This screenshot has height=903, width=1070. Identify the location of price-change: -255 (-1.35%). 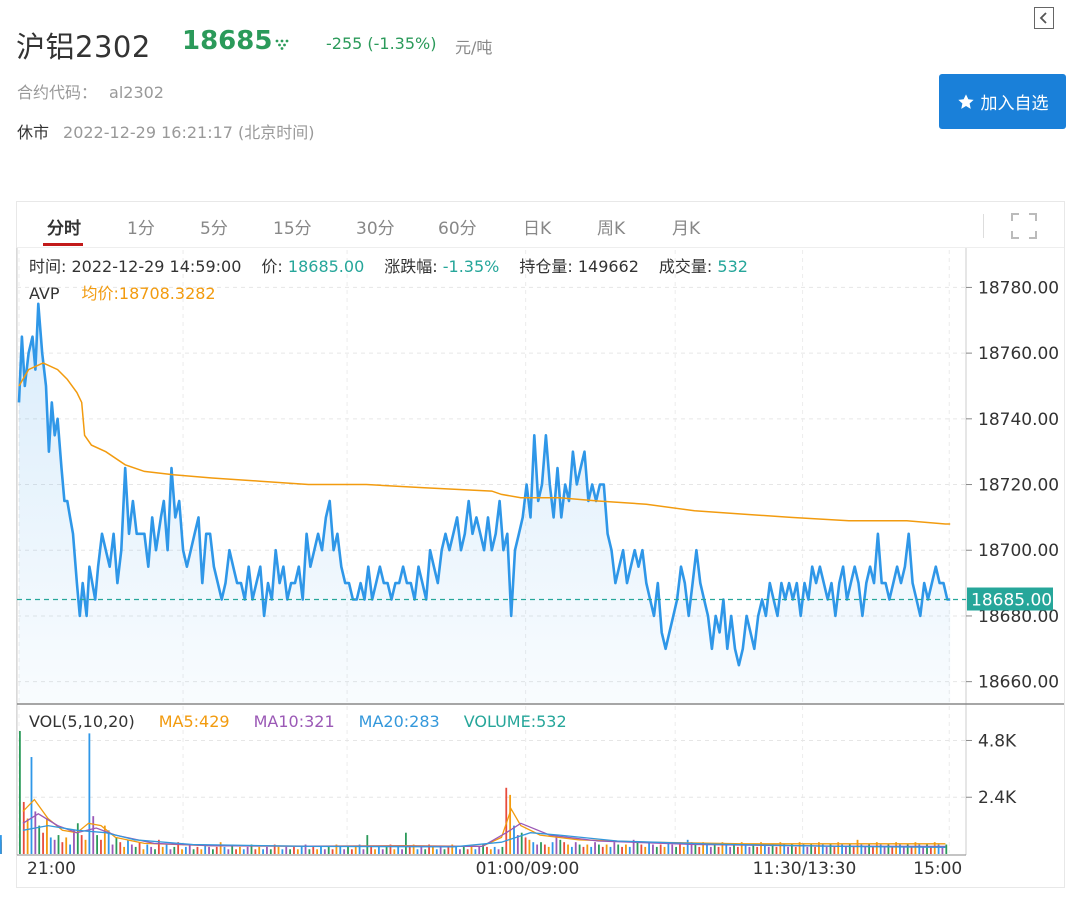
(381, 43).